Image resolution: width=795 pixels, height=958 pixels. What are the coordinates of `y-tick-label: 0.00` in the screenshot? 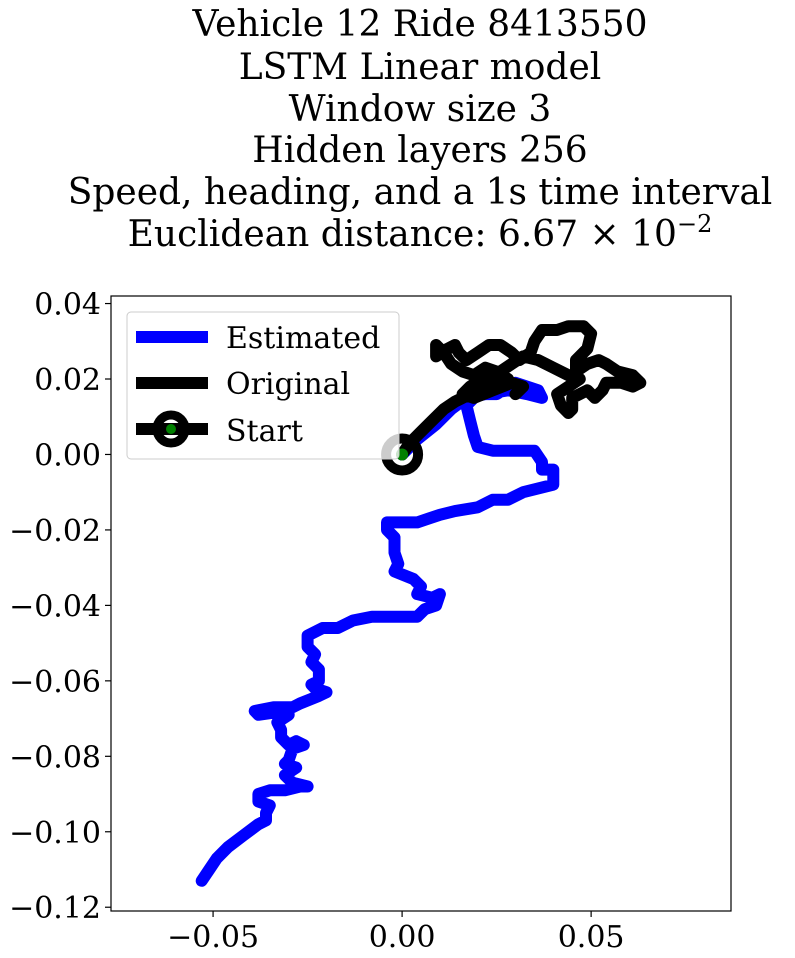 It's located at (67, 455).